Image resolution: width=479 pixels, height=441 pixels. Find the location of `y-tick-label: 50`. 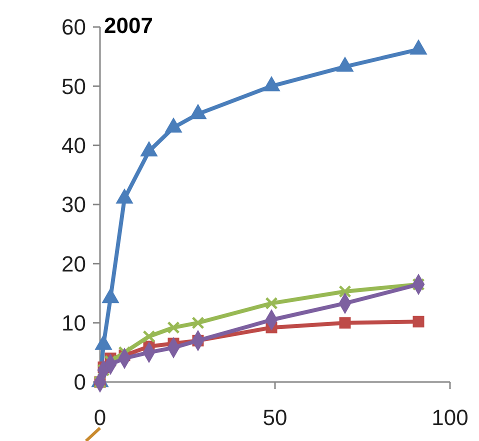

y-tick-label: 50 is located at coordinates (74, 86).